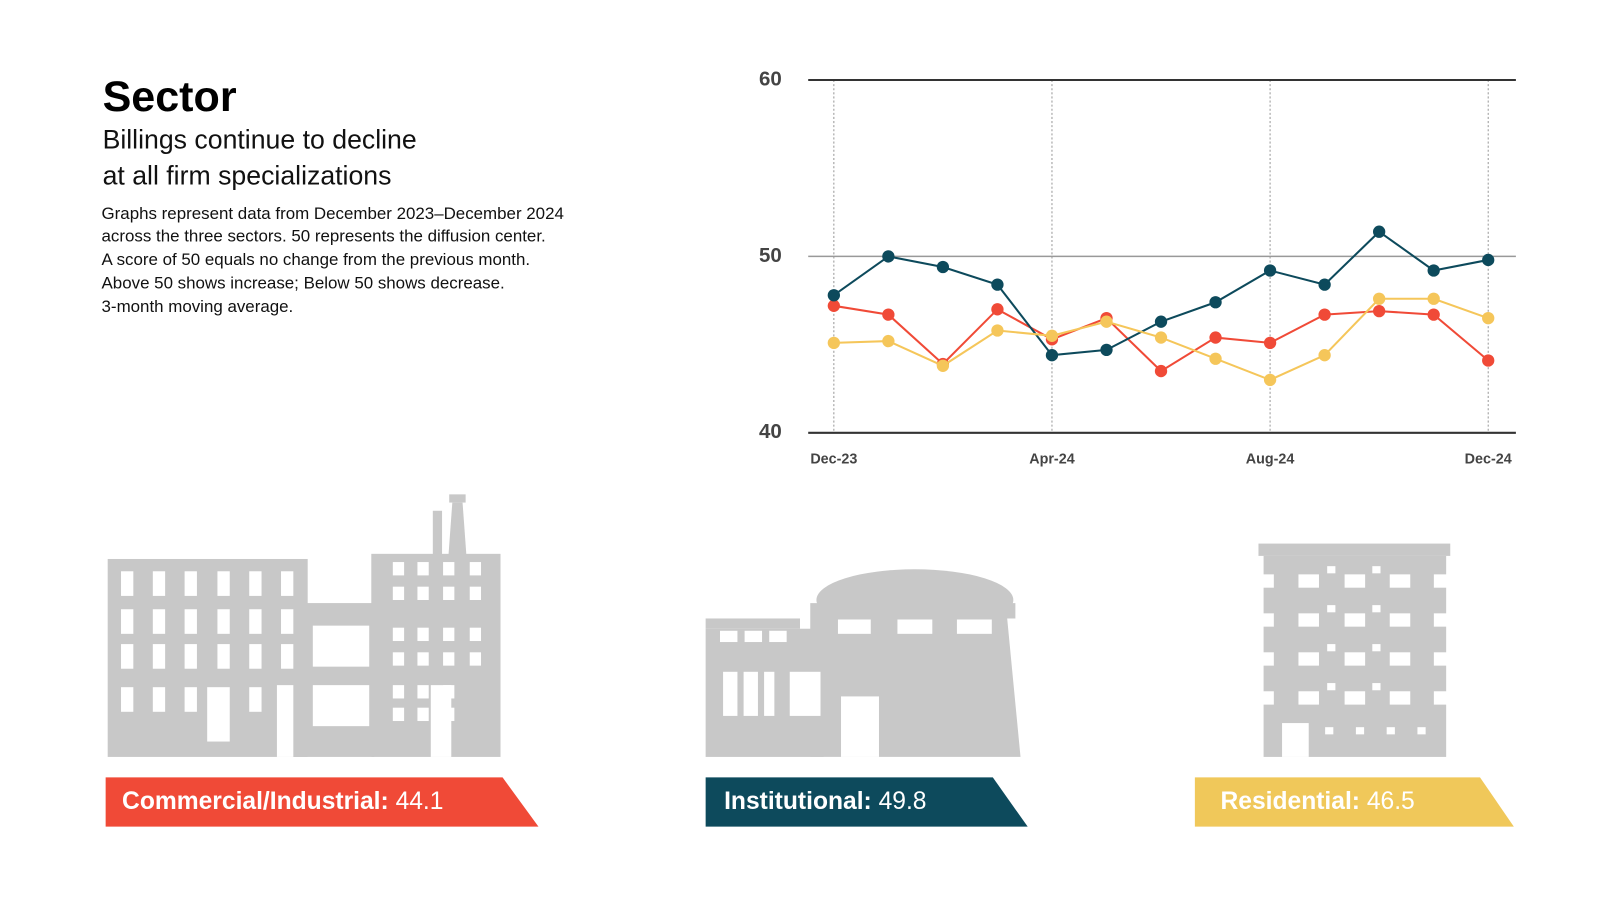 This screenshot has width=1600, height=900. I want to click on banner-text: Residential: 46.5, so click(1318, 801).